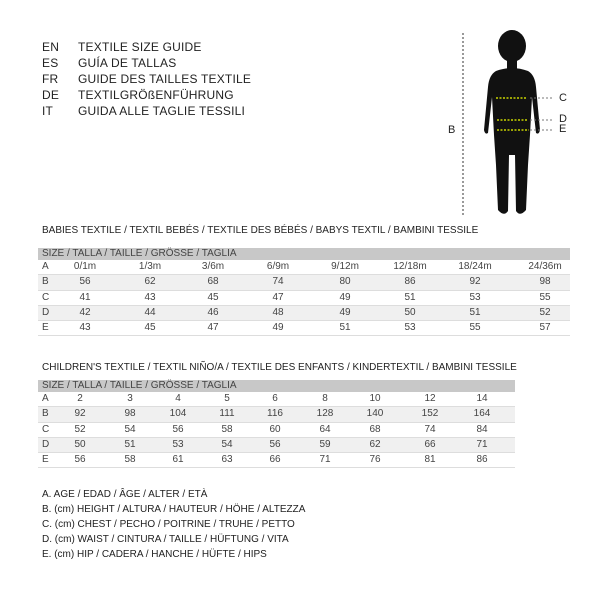 Image resolution: width=600 pixels, height=600 pixels. I want to click on table-cell: 64, so click(325, 429).